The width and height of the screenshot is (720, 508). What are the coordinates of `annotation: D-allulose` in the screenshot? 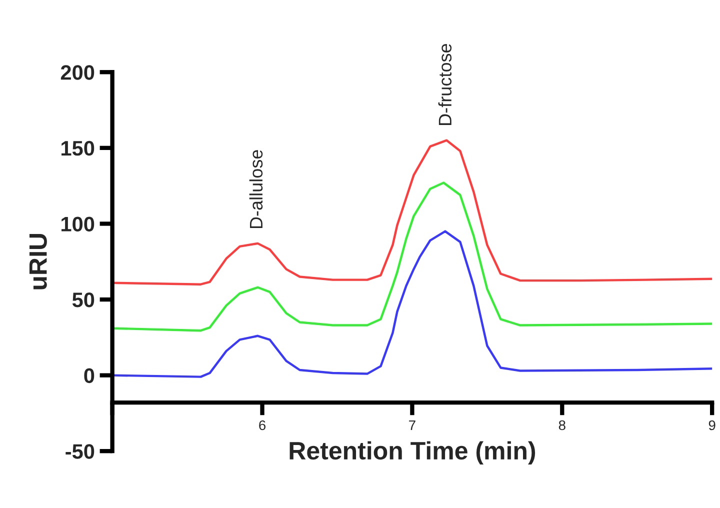 It's located at (256, 189).